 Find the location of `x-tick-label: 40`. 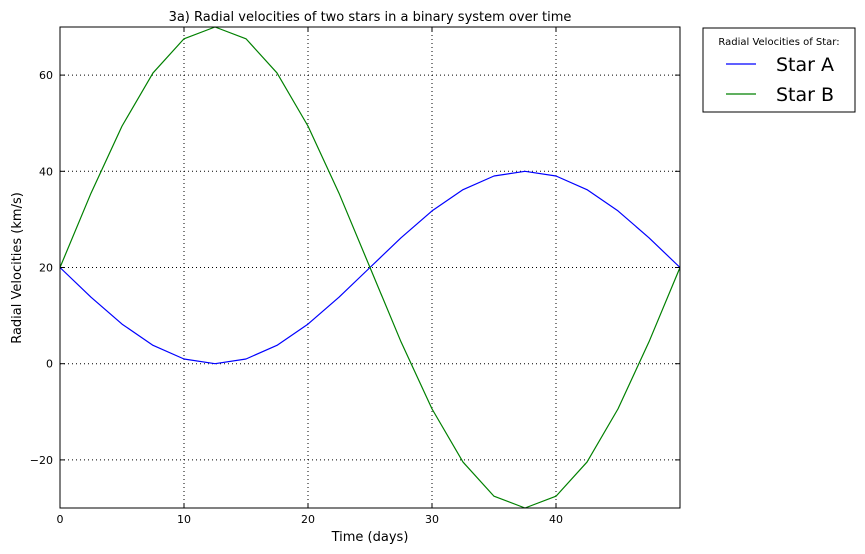

x-tick-label: 40 is located at coordinates (556, 519).